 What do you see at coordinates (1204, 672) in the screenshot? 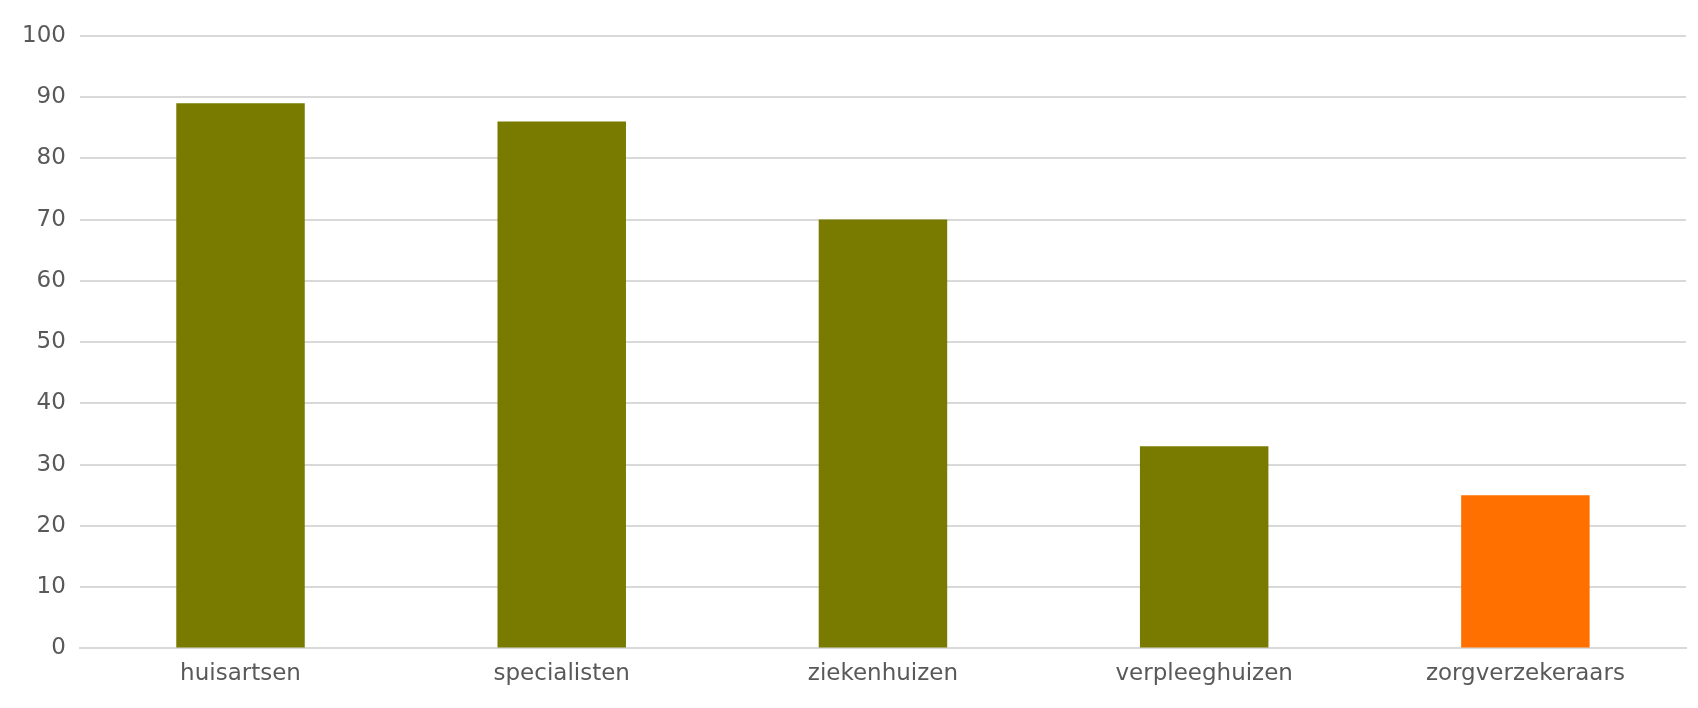
I see `x-tick-label: verpleeghuizen` at bounding box center [1204, 672].